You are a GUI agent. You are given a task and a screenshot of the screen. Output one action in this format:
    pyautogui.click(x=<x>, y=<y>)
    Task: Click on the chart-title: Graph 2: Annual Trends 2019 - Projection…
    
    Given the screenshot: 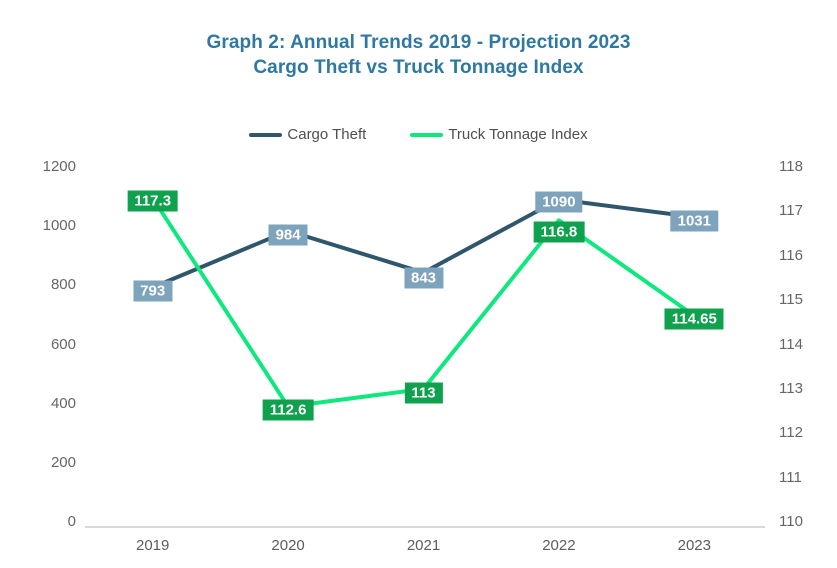 What is the action you would take?
    pyautogui.click(x=418, y=55)
    